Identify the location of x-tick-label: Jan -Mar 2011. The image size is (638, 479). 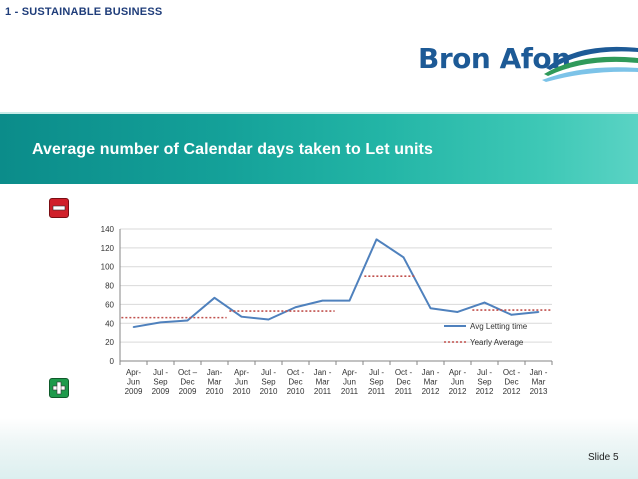
(323, 382).